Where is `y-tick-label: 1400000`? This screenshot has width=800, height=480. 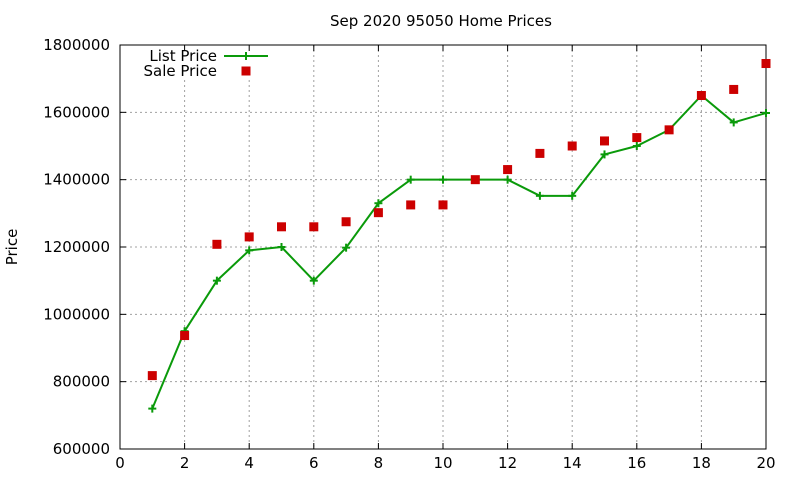
y-tick-label: 1400000 is located at coordinates (76, 180).